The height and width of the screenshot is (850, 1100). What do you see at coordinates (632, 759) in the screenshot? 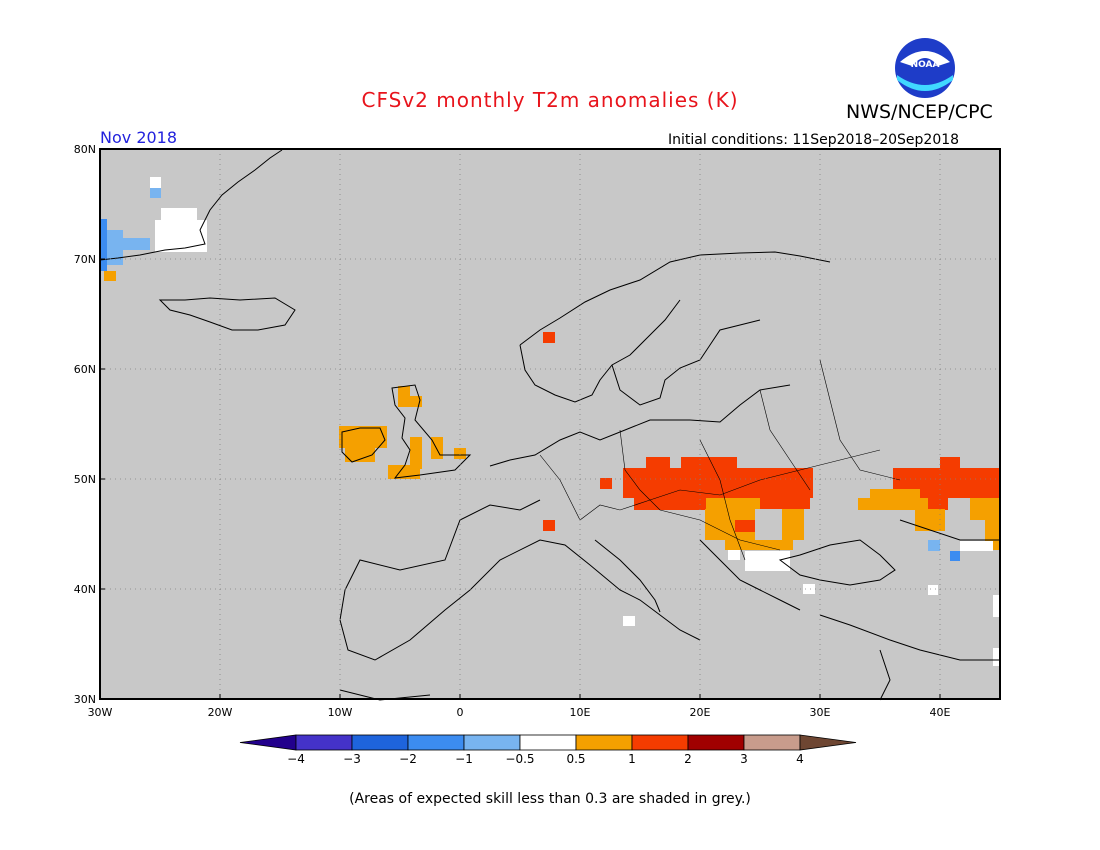
I see `colorbar-tick-label: 1` at bounding box center [632, 759].